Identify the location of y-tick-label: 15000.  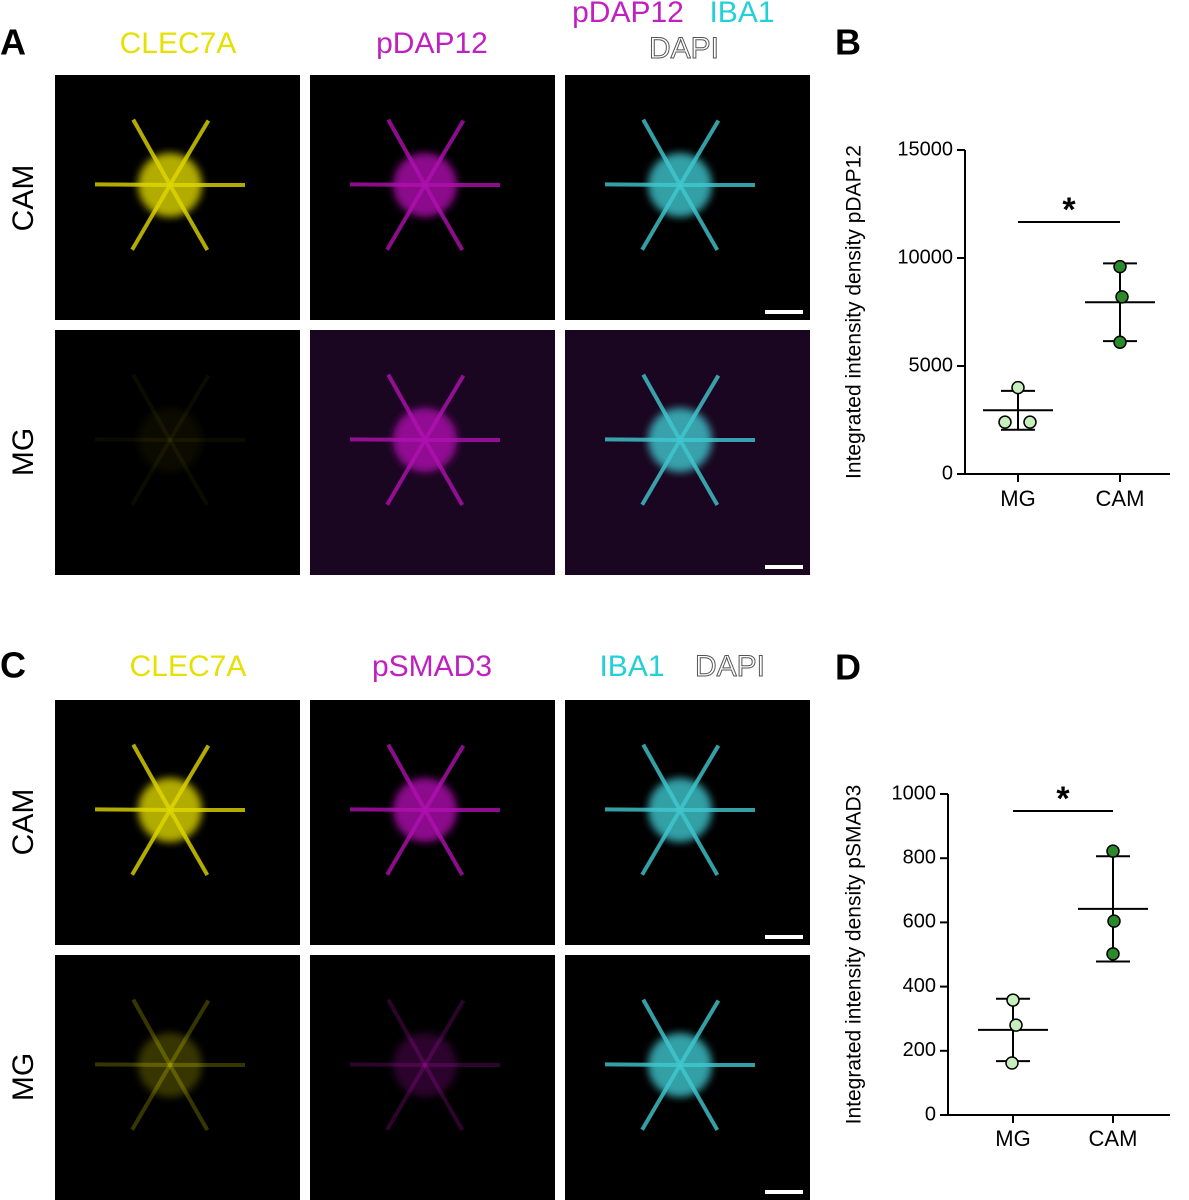
(925, 149).